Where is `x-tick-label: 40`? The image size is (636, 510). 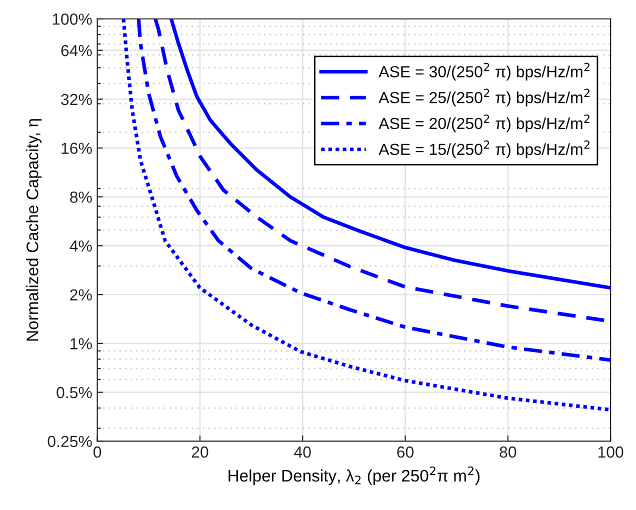 x-tick-label: 40 is located at coordinates (302, 452).